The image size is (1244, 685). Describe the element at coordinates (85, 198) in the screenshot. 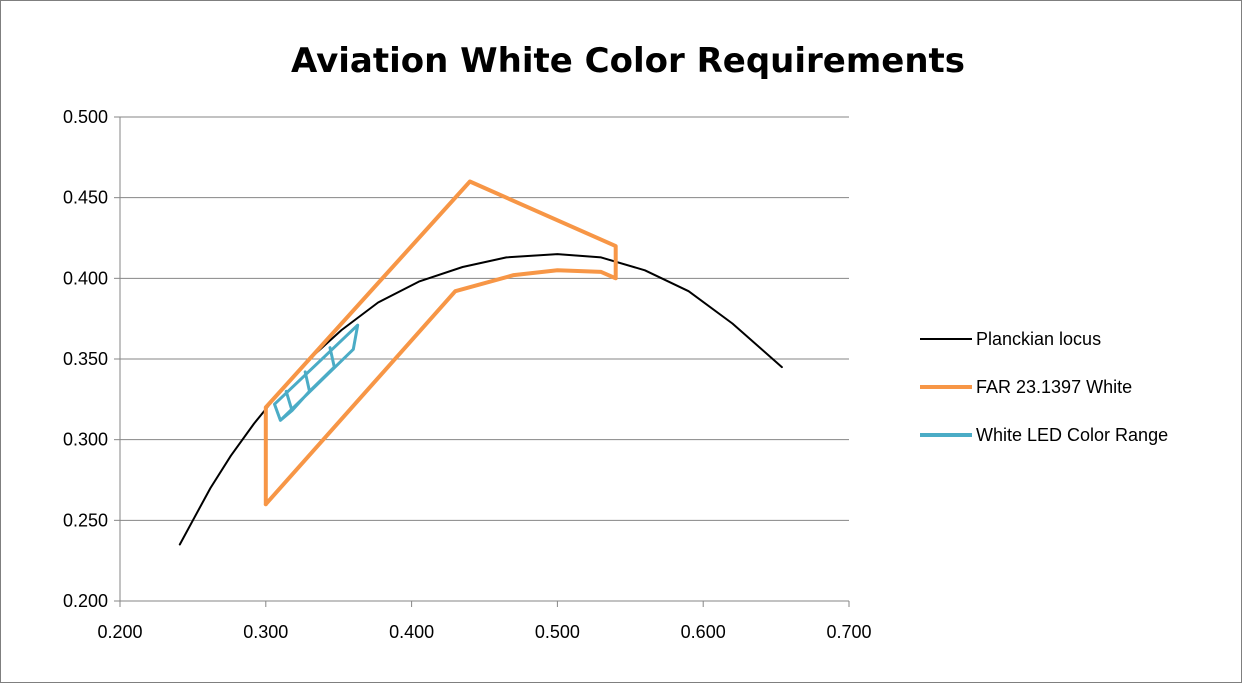

I see `y-tick-label: 0.450` at that location.